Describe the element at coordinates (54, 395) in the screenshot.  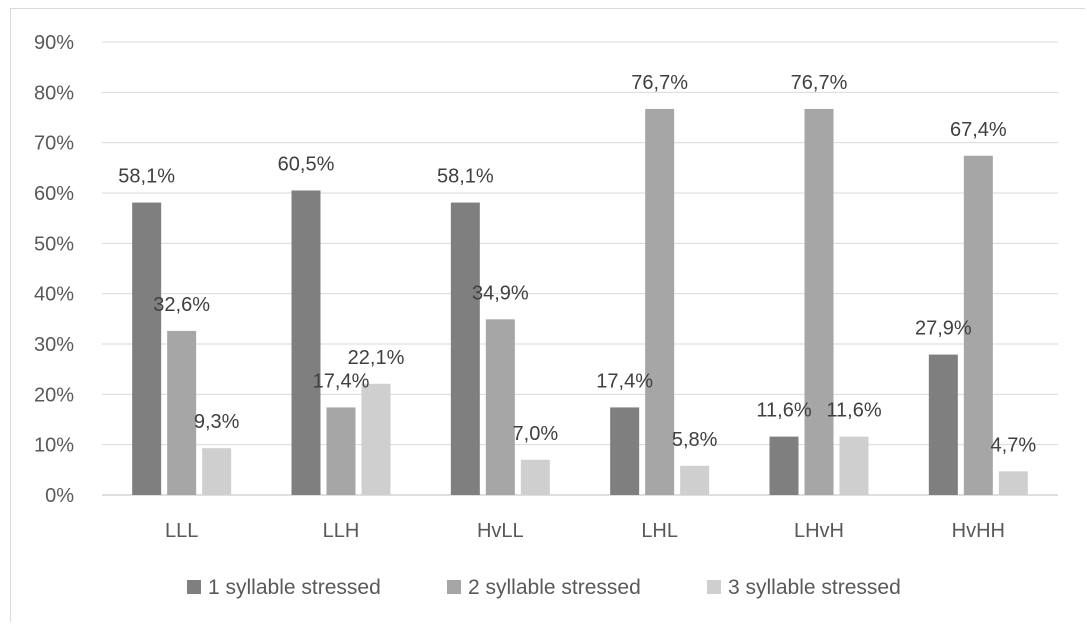
I see `y-tick-label: 20%` at that location.